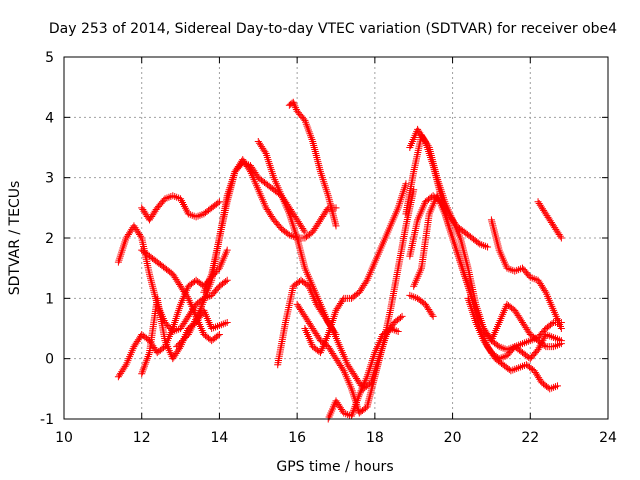  What do you see at coordinates (15, 238) in the screenshot?
I see `y-axis-label: SDTVAR / TECUs` at bounding box center [15, 238].